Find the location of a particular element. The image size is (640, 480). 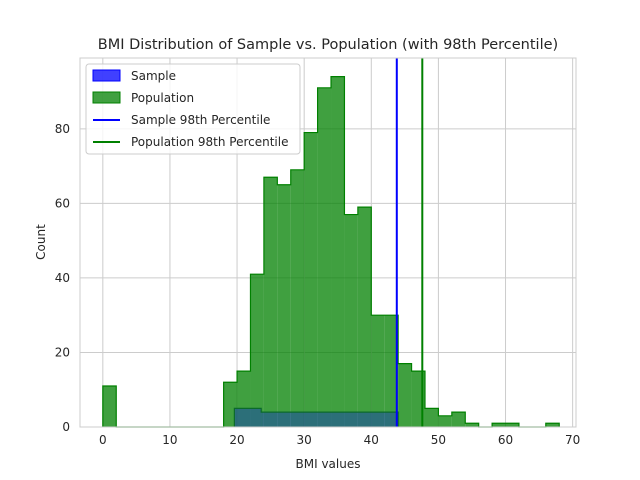

sample-histogram is located at coordinates (316, 417).